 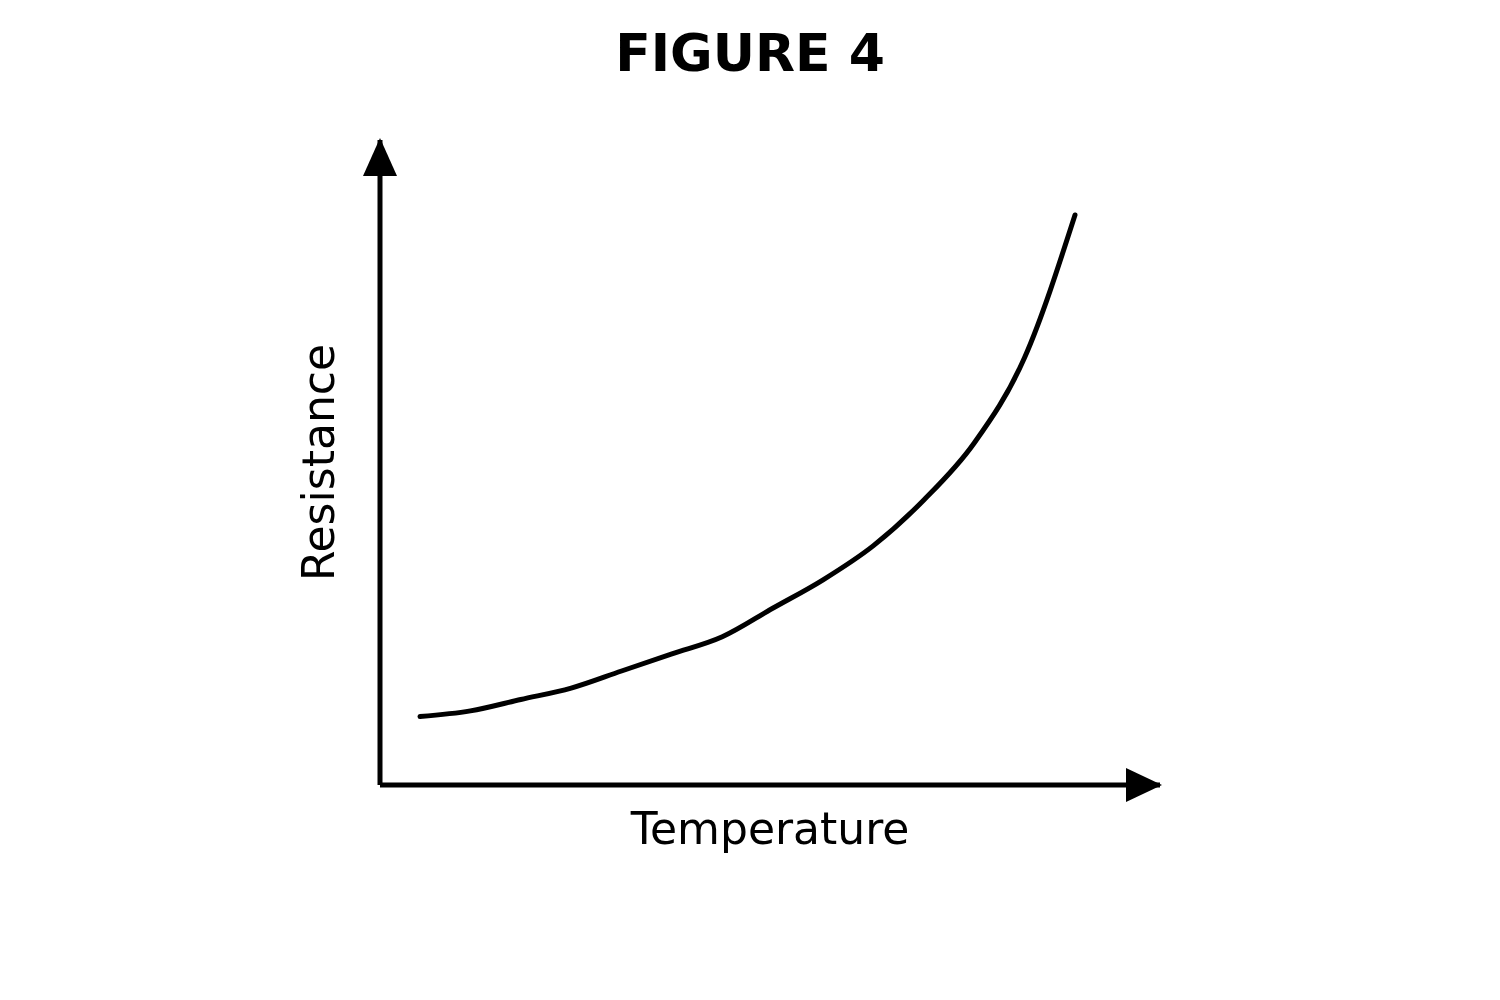 I want to click on x-axis-title: Temperature, so click(x=769, y=829).